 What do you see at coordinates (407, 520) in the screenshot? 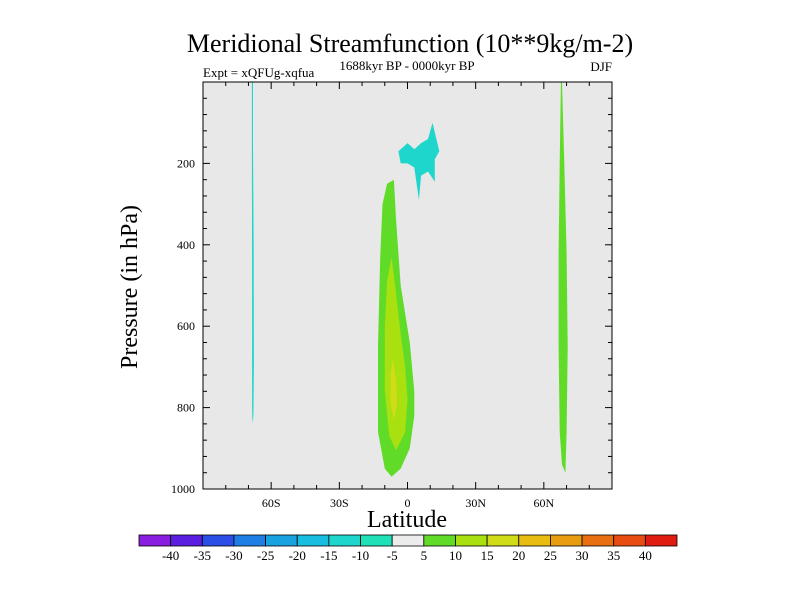
I see `x-axis-label: Latitude` at bounding box center [407, 520].